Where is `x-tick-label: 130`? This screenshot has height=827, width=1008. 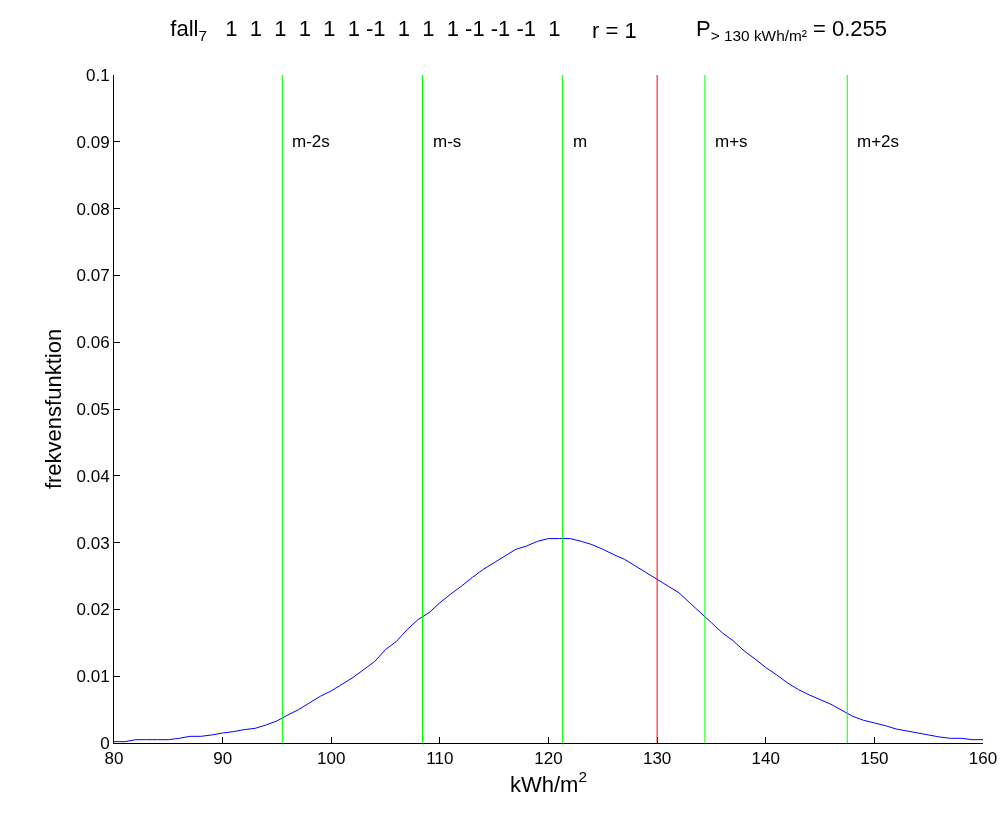 x-tick-label: 130 is located at coordinates (657, 759).